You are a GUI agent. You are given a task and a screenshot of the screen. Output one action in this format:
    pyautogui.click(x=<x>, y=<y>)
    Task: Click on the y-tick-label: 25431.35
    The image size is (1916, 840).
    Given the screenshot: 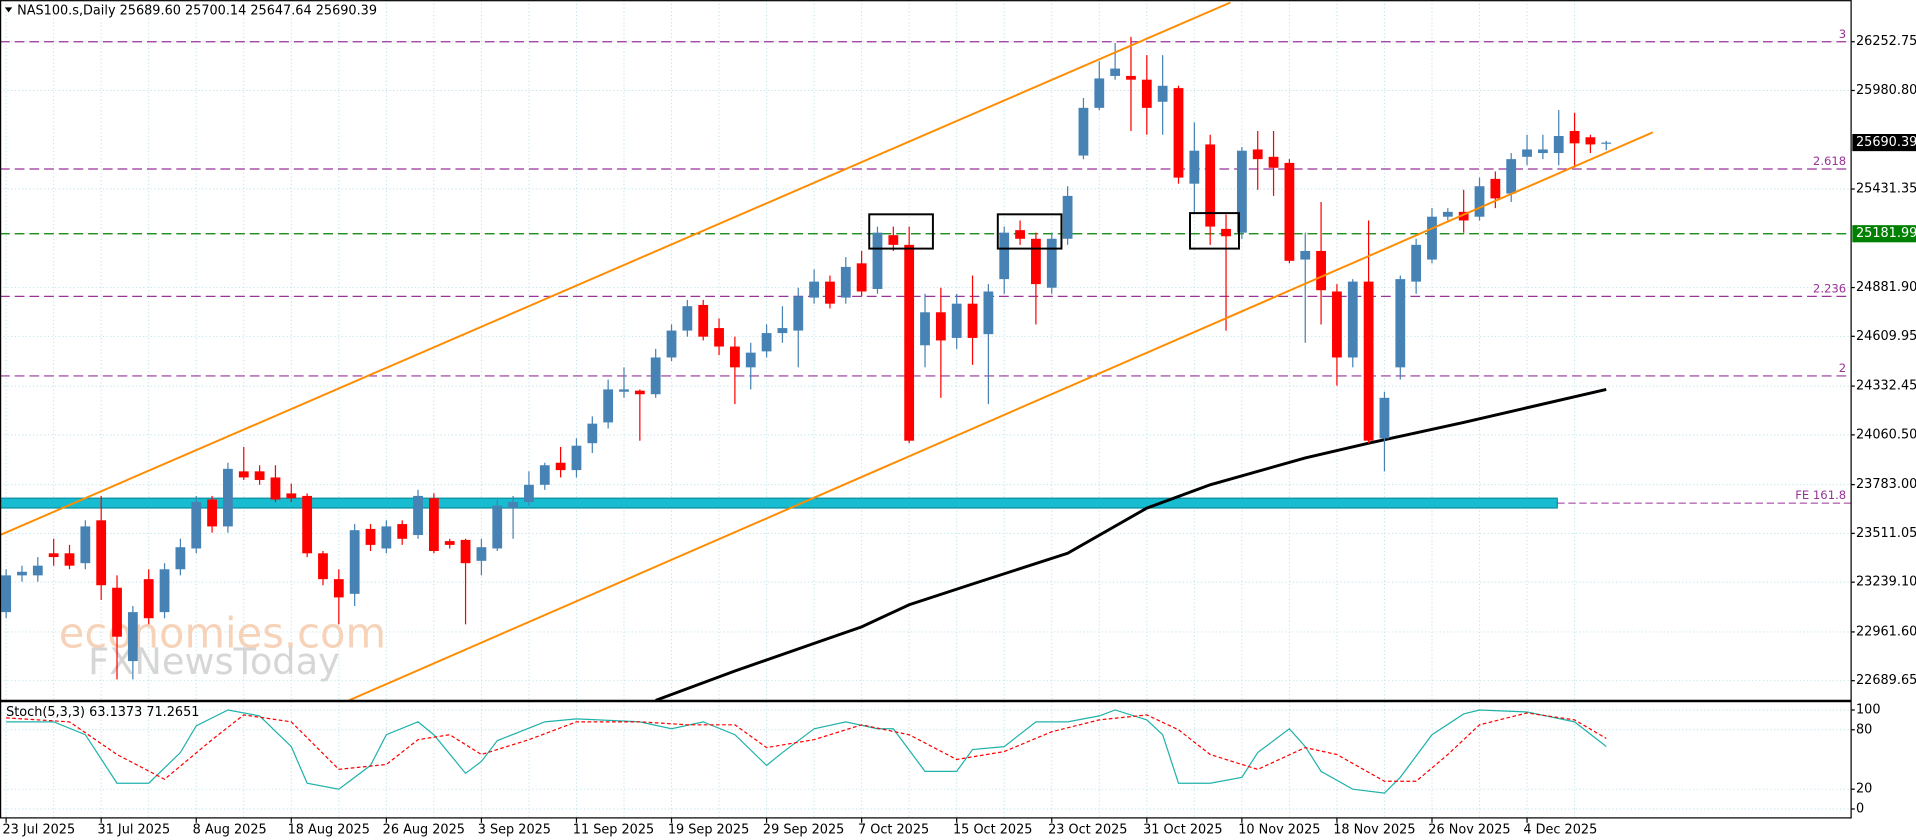 What is the action you would take?
    pyautogui.click(x=1886, y=189)
    